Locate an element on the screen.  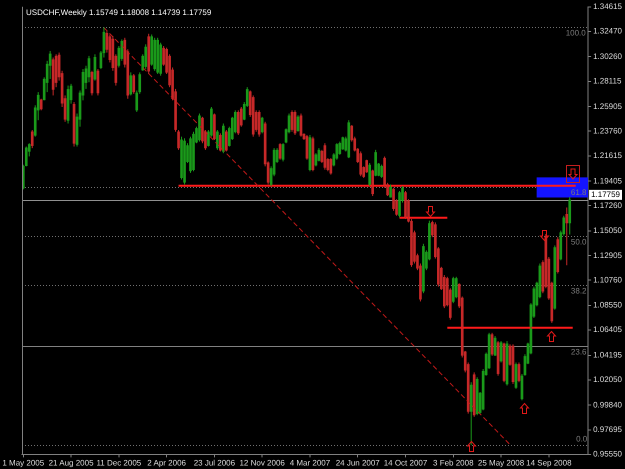
x-tick-label: 1 May 2005 is located at coordinates (23, 463).